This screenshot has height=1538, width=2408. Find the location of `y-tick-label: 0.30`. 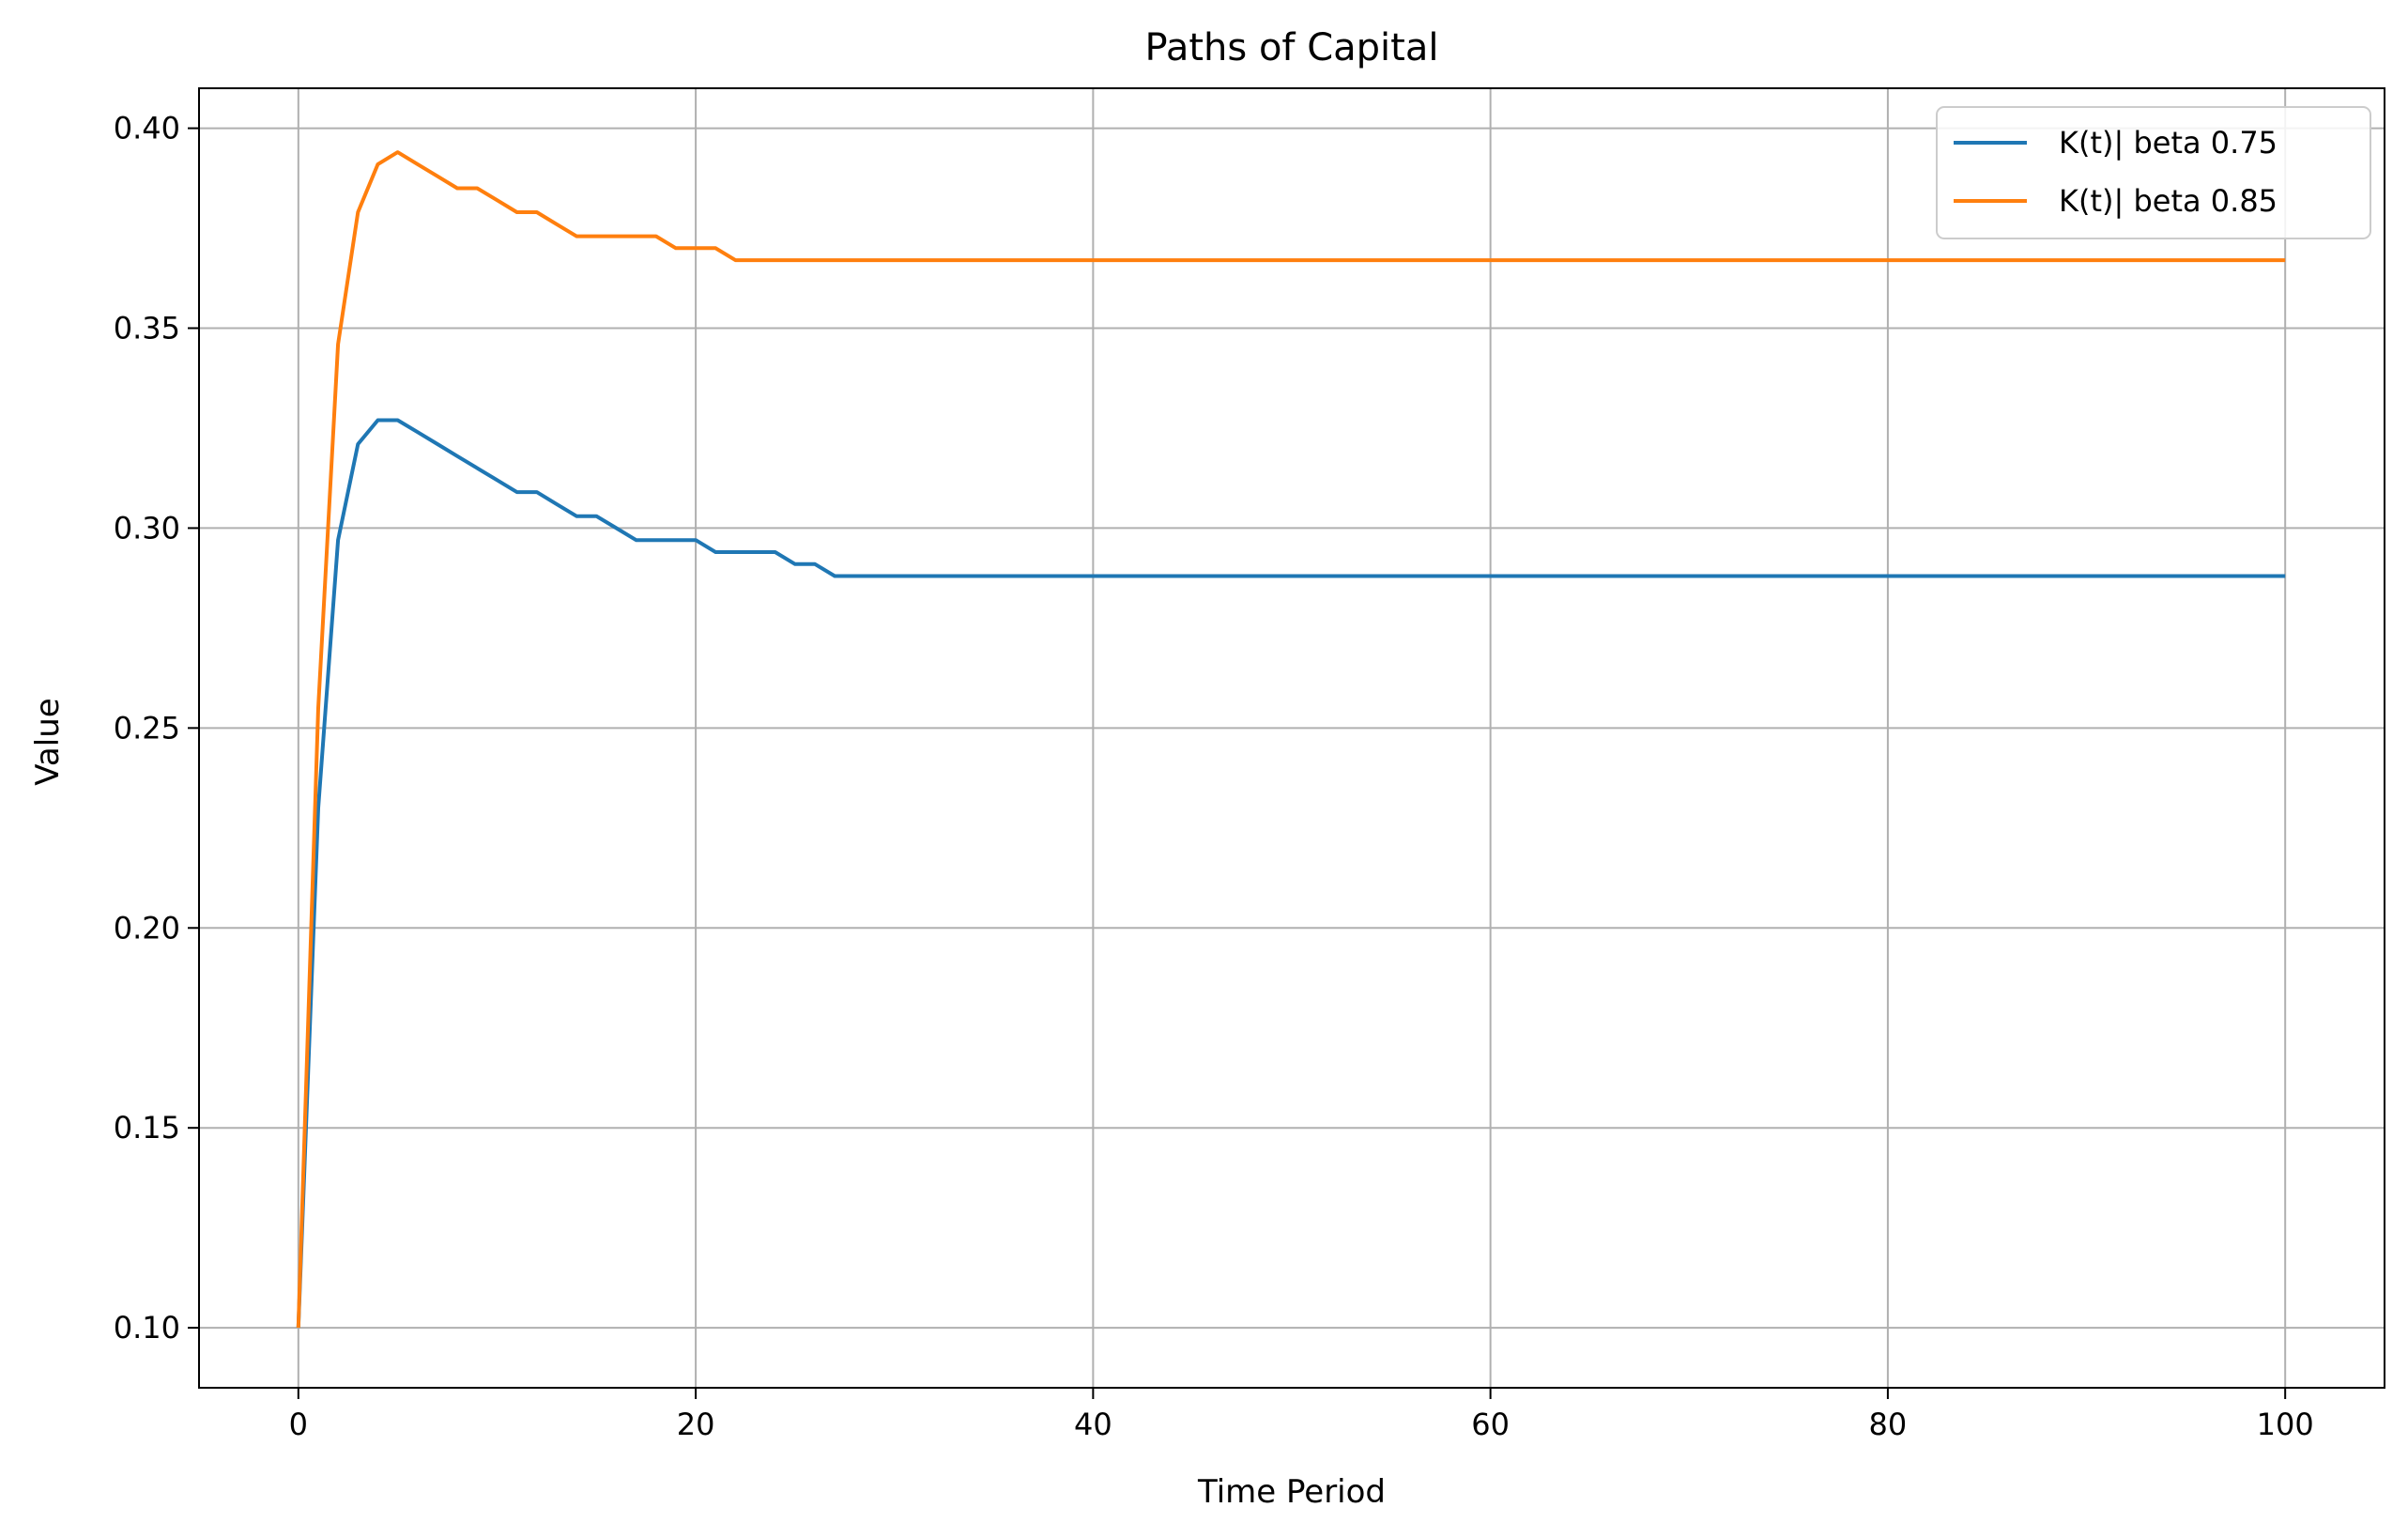

y-tick-label: 0.30 is located at coordinates (147, 528).